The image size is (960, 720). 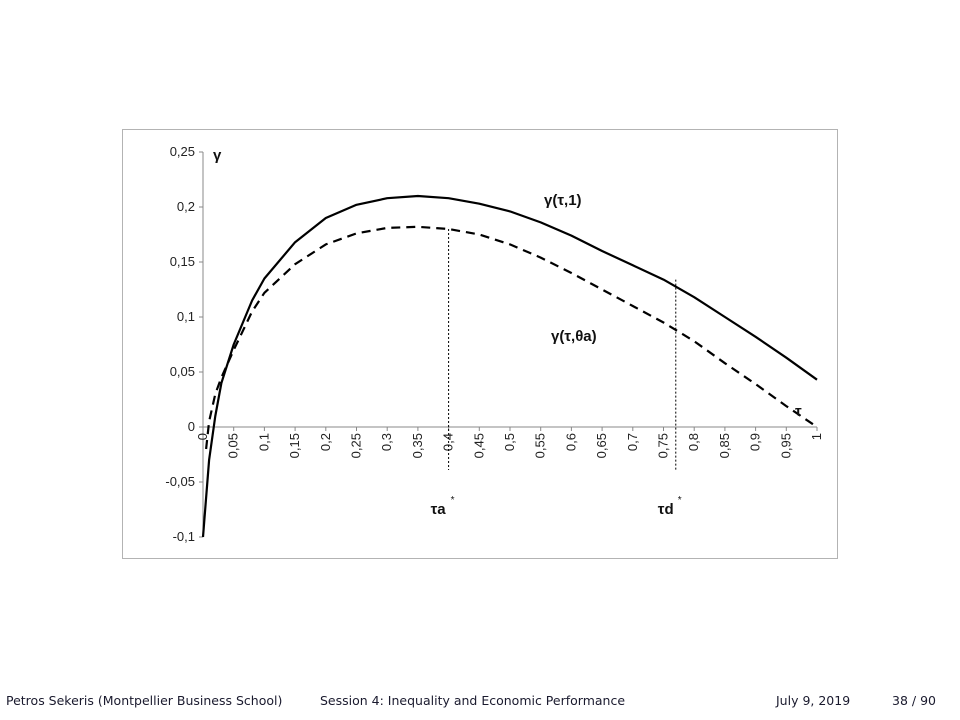 I want to click on y-tick-label: 0,1, so click(x=186, y=316).